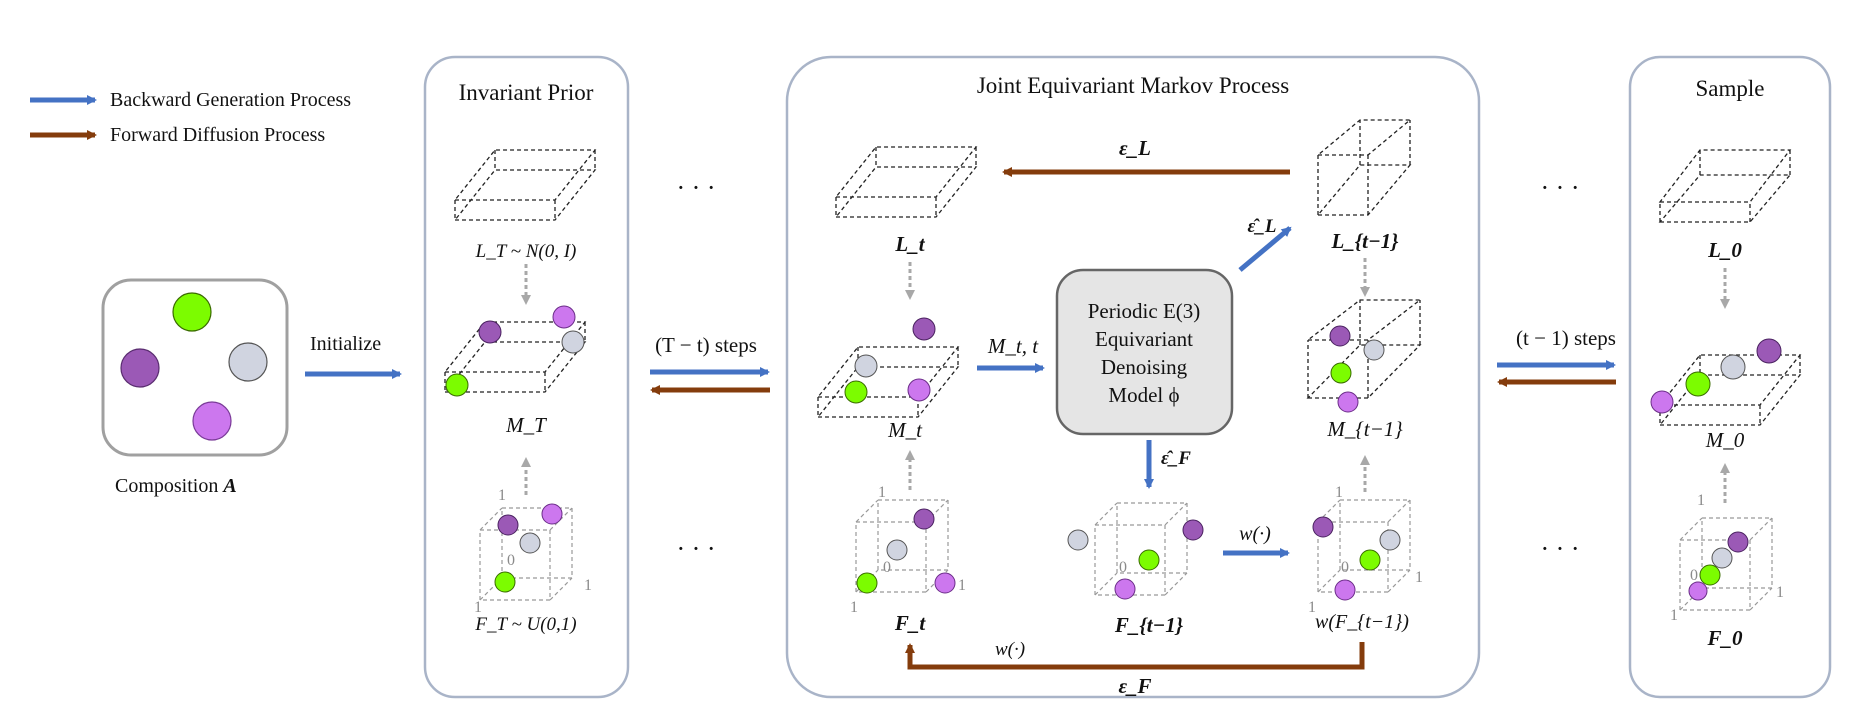 The image size is (1862, 712). I want to click on atom-FT-violet, so click(552, 514).